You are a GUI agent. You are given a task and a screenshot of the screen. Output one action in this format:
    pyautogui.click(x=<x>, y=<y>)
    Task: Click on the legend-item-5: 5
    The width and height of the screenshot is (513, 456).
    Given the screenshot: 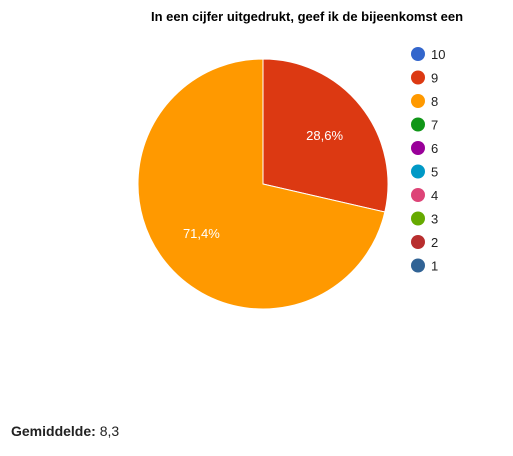 What is the action you would take?
    pyautogui.click(x=424, y=172)
    